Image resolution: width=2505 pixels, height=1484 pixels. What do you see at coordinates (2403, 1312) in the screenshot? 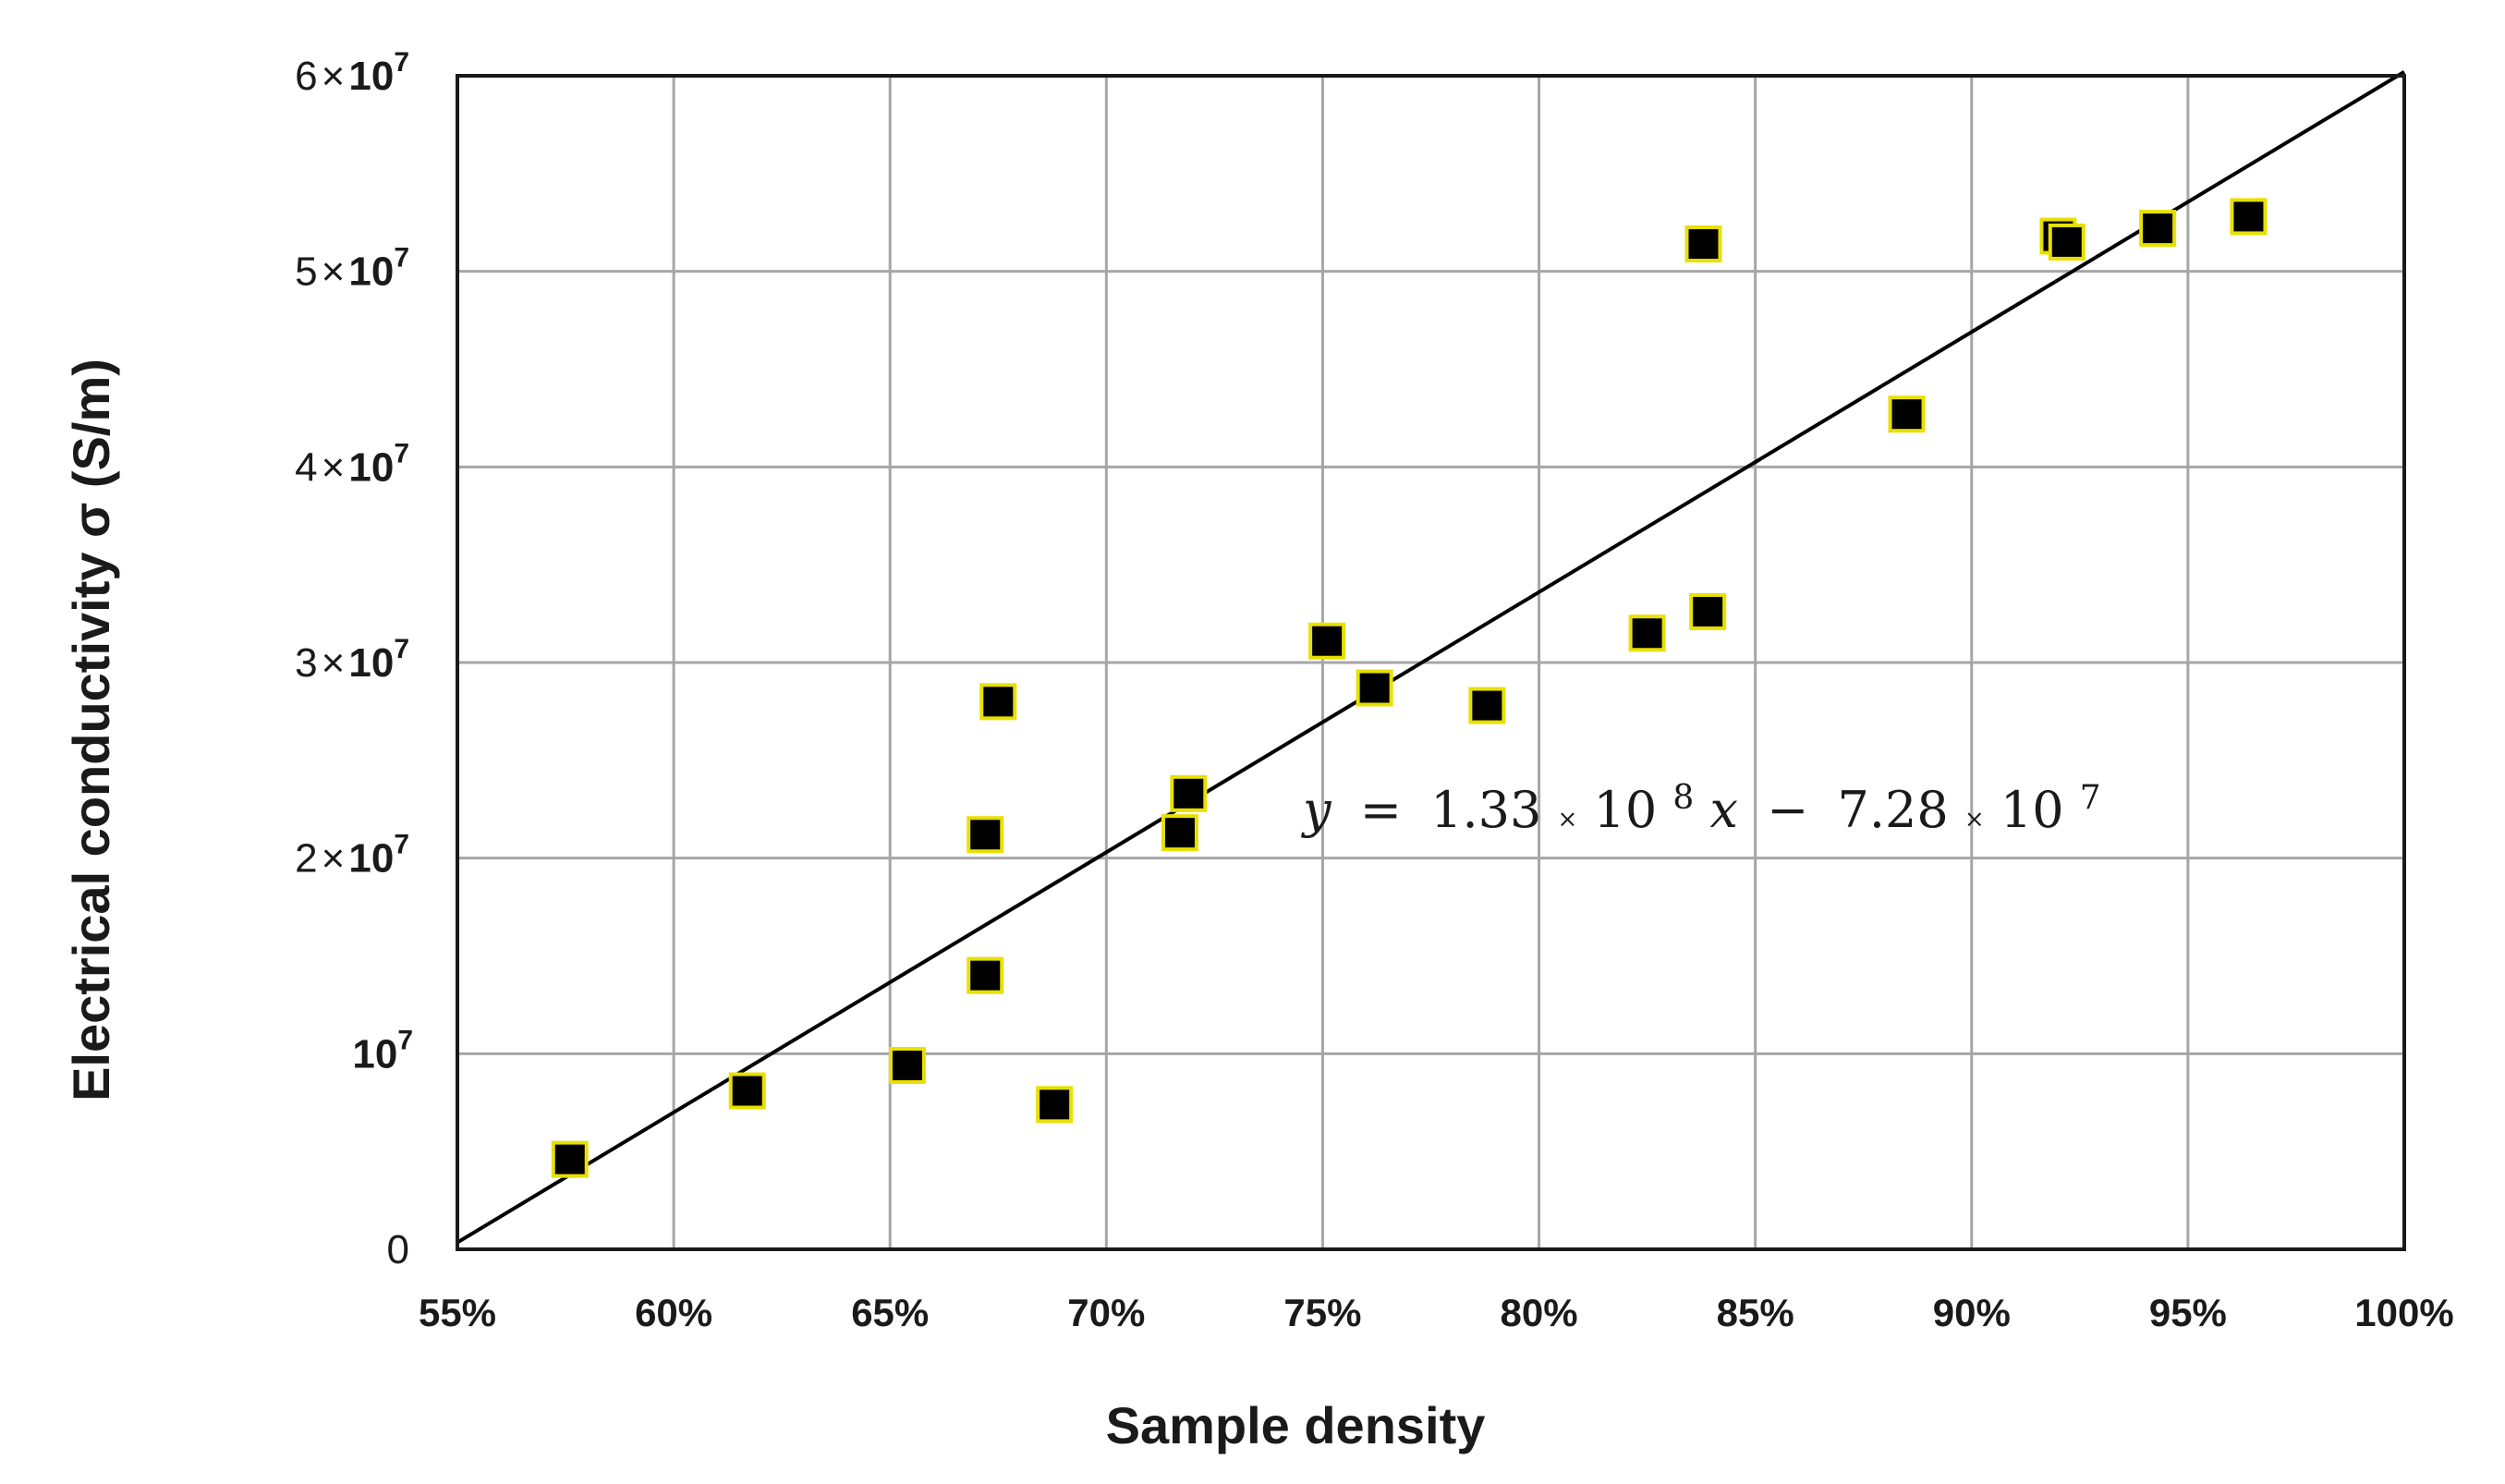
I see `x-tick-label-9: 100%` at bounding box center [2403, 1312].